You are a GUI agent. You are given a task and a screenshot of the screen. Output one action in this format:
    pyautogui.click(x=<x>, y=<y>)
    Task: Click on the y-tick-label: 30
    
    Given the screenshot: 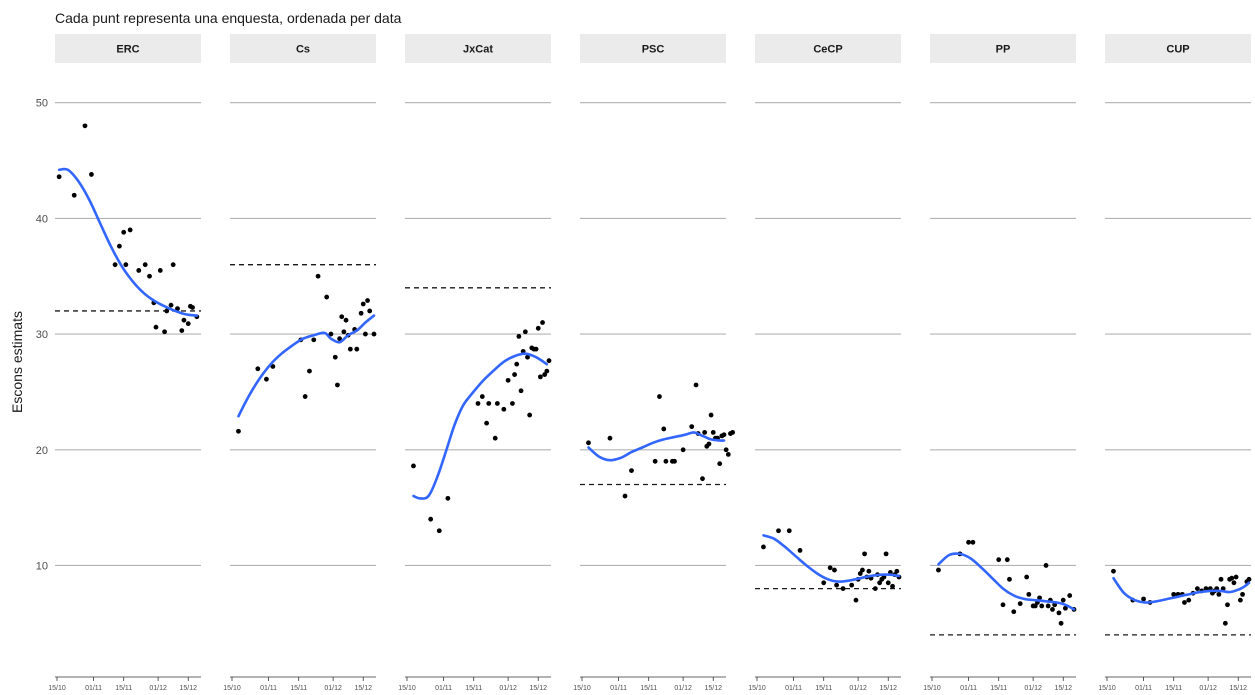 What is the action you would take?
    pyautogui.click(x=42, y=335)
    